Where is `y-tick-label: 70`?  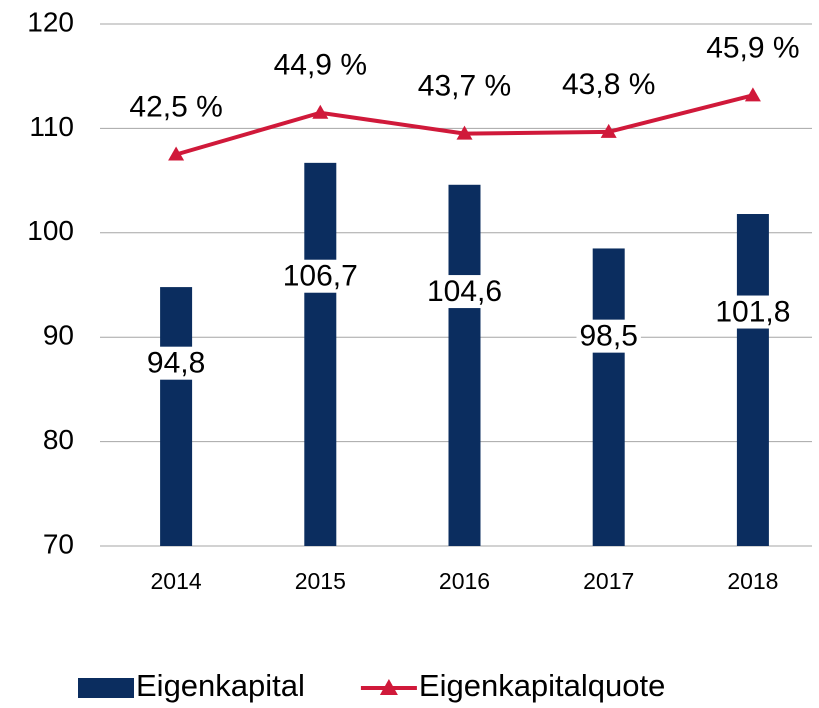
y-tick-label: 70 is located at coordinates (58, 543).